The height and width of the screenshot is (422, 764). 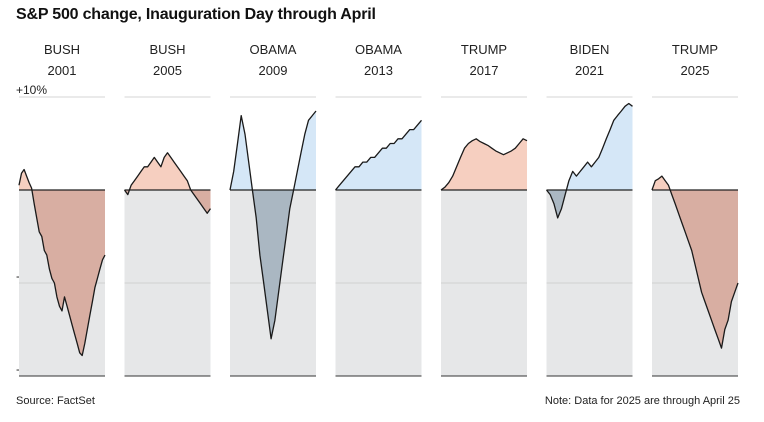 I want to click on source-note: Source: FactSet, so click(x=55, y=401).